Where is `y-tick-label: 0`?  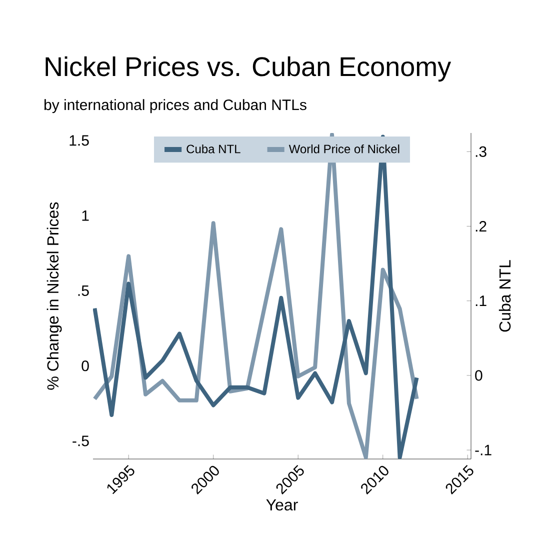 y-tick-label: 0 is located at coordinates (85, 366).